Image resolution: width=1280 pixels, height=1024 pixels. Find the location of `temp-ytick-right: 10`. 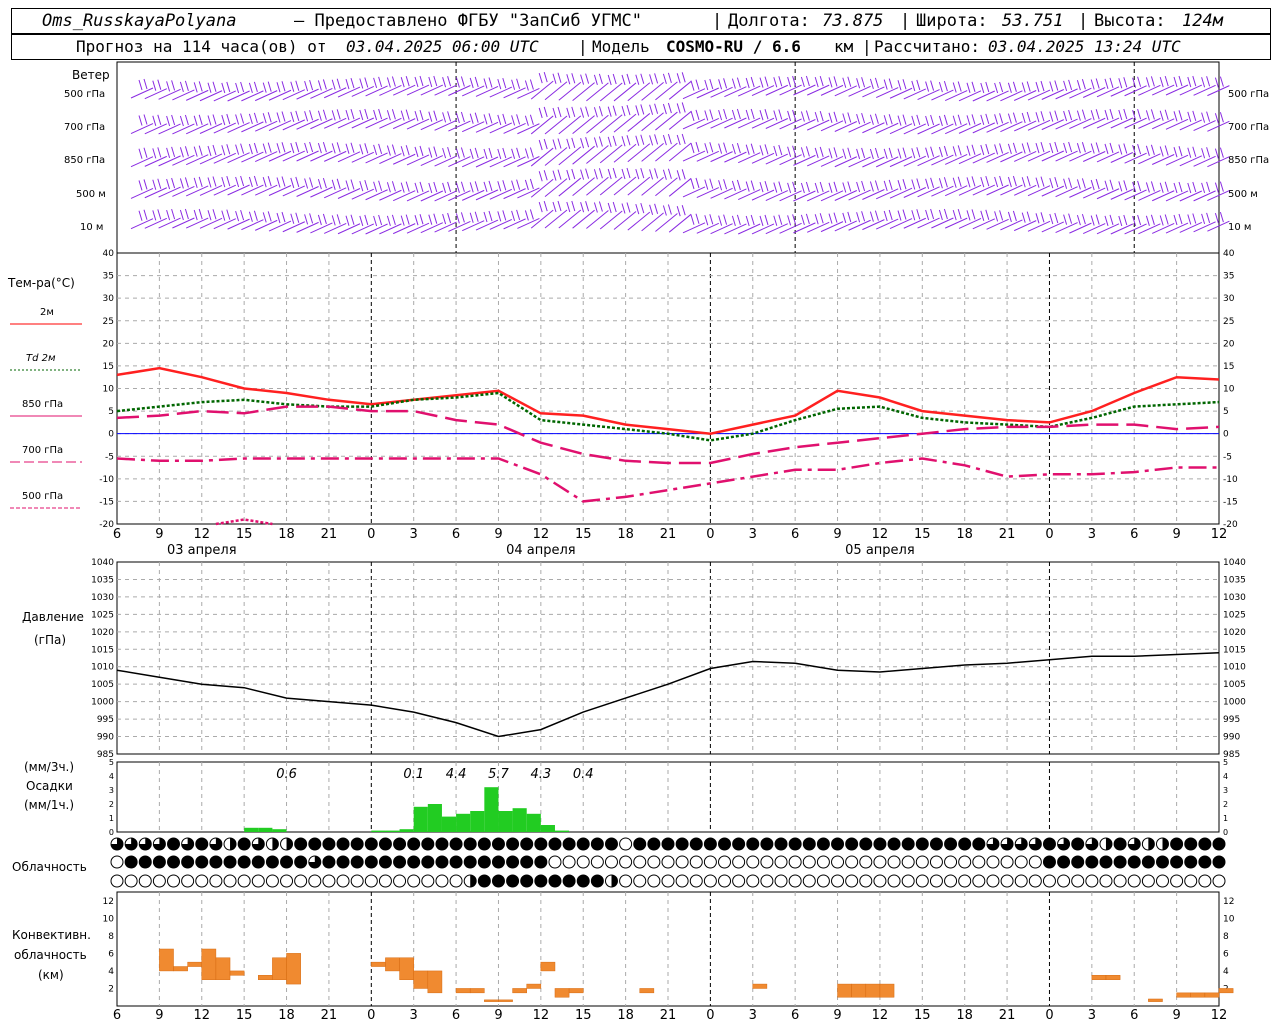

temp-ytick-right: 10 is located at coordinates (1229, 390).